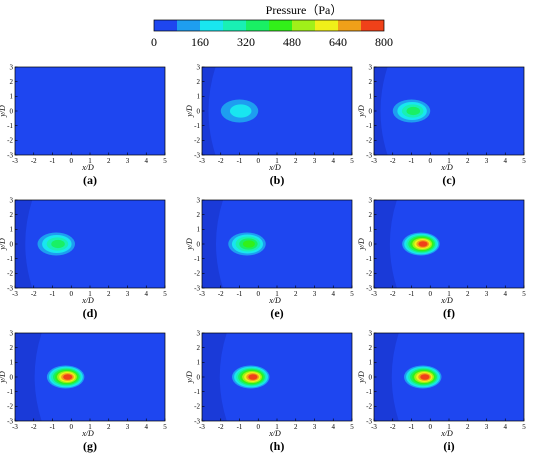 The width and height of the screenshot is (550, 460). What do you see at coordinates (425, 377) in the screenshot?
I see `pressure-contour` at bounding box center [425, 377].